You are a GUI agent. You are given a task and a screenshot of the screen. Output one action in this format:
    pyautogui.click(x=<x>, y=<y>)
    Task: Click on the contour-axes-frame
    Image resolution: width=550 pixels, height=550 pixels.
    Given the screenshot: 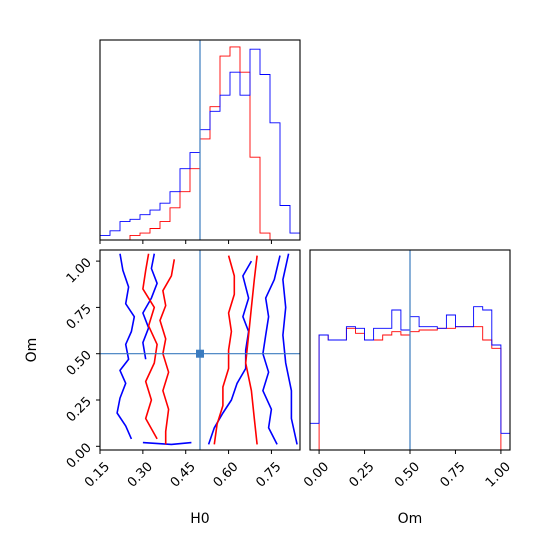 What is the action you would take?
    pyautogui.click(x=200, y=350)
    